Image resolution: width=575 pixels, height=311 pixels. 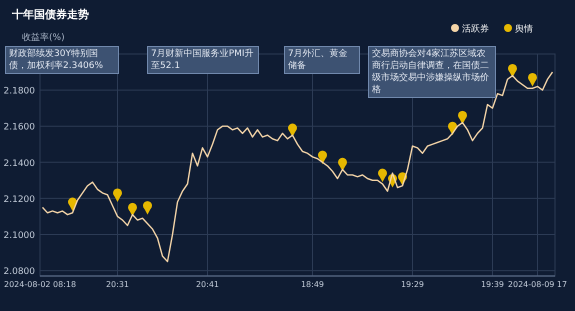 What do you see at coordinates (20, 235) in the screenshot?
I see `y-tick-label: 2.1000` at bounding box center [20, 235].